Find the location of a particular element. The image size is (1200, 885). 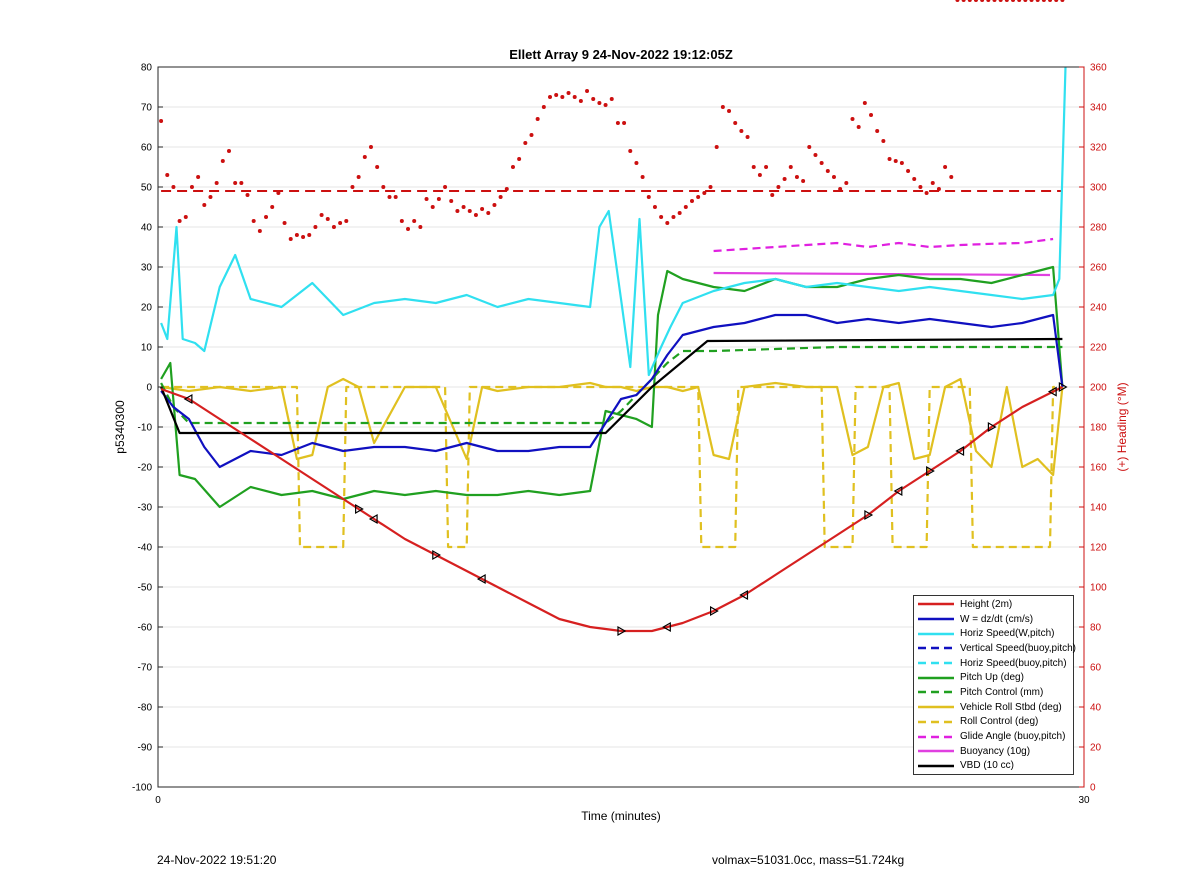

y-right-tick-label: 340 is located at coordinates (1098, 108).